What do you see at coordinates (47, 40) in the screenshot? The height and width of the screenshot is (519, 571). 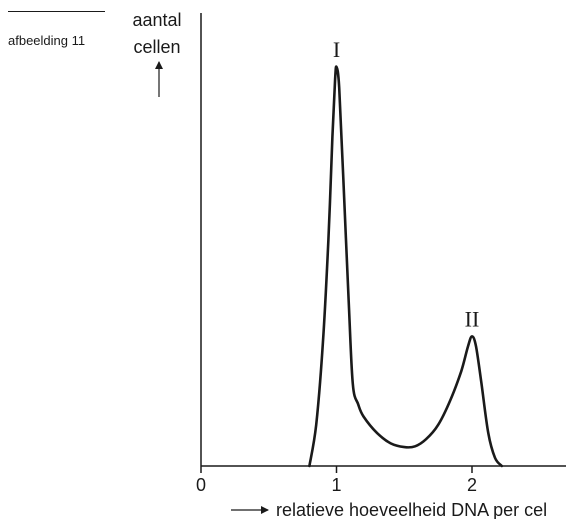 I see `figure-caption: afbeelding 11` at bounding box center [47, 40].